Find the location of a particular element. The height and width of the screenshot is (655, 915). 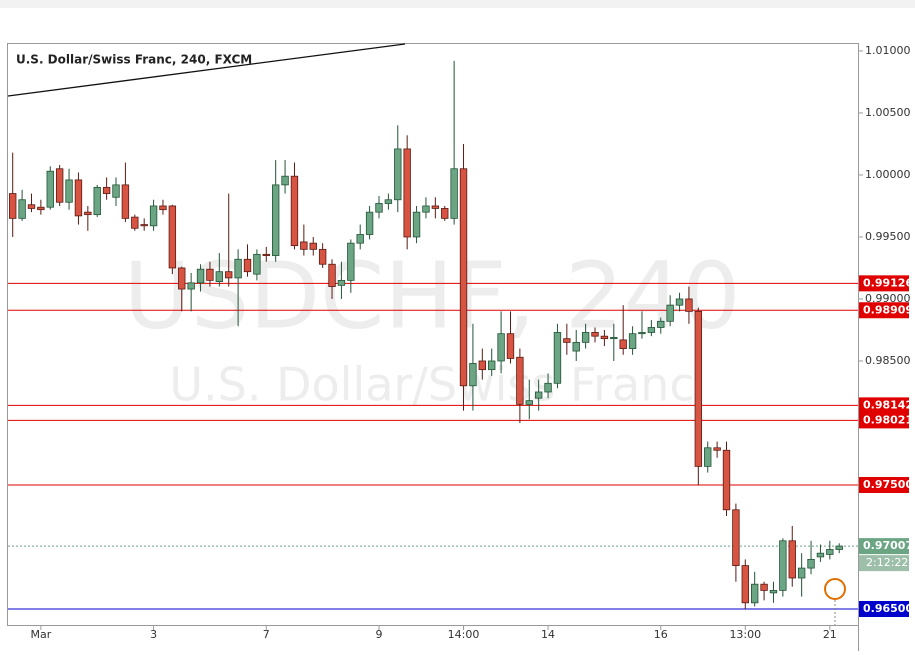

level-label: 0.97007 is located at coordinates (888, 545).